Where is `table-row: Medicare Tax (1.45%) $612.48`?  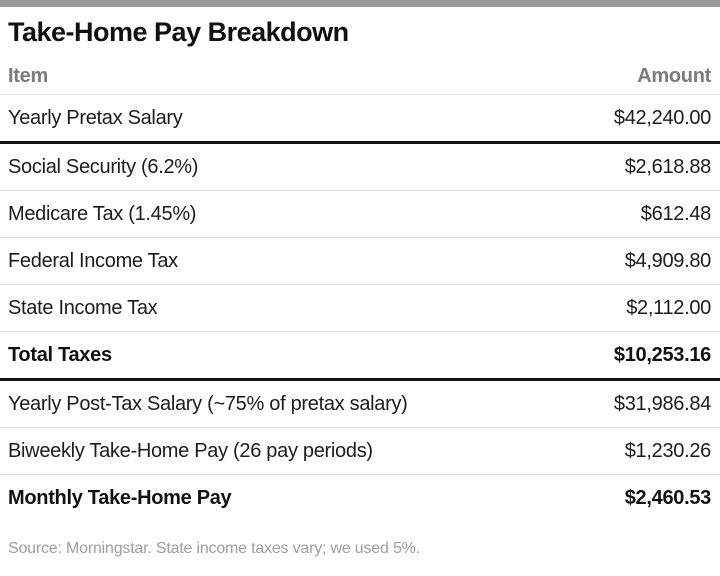 table-row: Medicare Tax (1.45%) $612.48 is located at coordinates (360, 214).